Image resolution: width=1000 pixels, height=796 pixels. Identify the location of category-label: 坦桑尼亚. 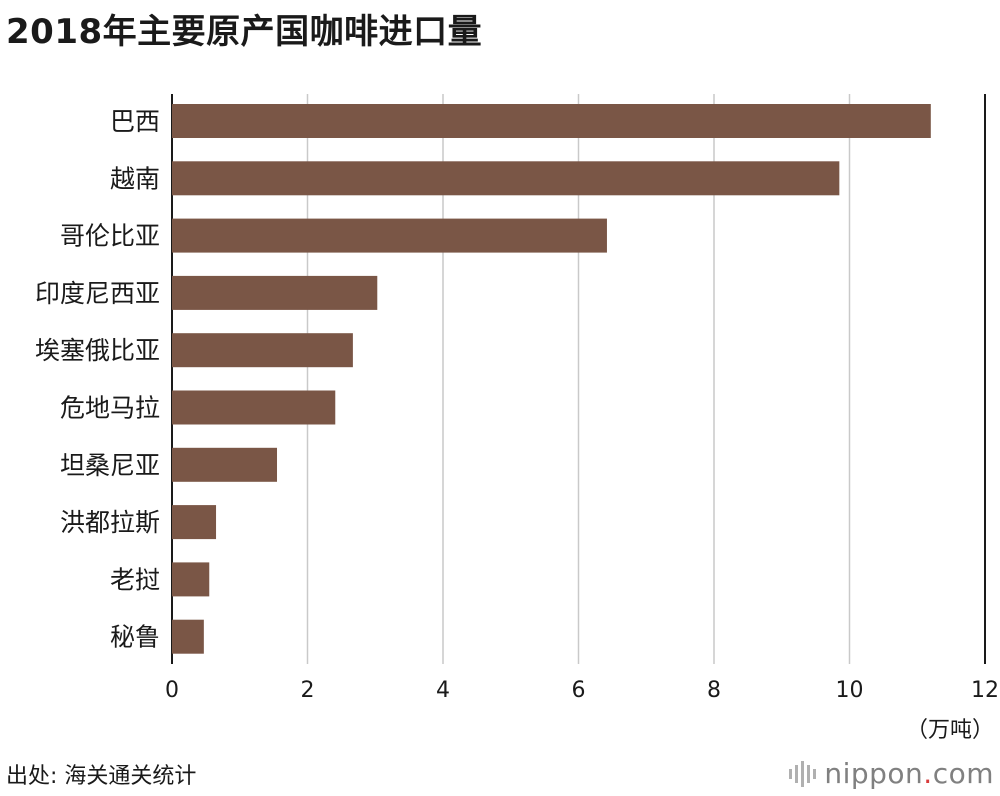
(110, 465).